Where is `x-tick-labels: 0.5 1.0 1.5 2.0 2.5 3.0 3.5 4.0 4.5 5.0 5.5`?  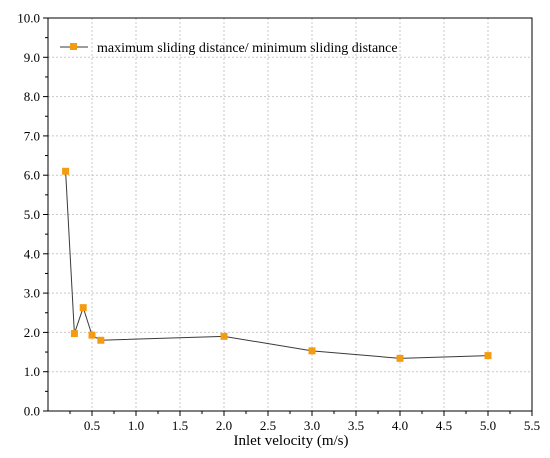 x-tick-labels: 0.5 1.0 1.5 2.0 2.5 3.0 3.5 4.0 4.5 5.0 5.5 is located at coordinates (312, 425).